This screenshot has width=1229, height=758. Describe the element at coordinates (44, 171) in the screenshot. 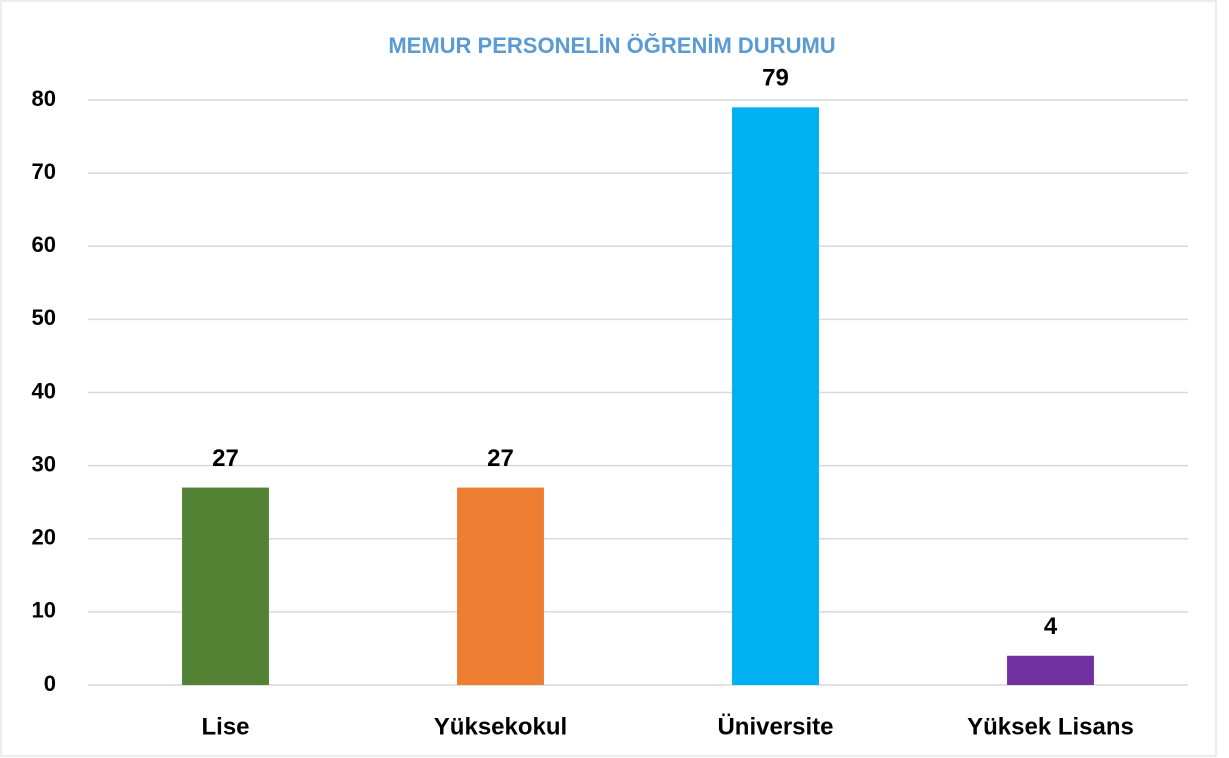

I see `y-tick-label: 70` at that location.